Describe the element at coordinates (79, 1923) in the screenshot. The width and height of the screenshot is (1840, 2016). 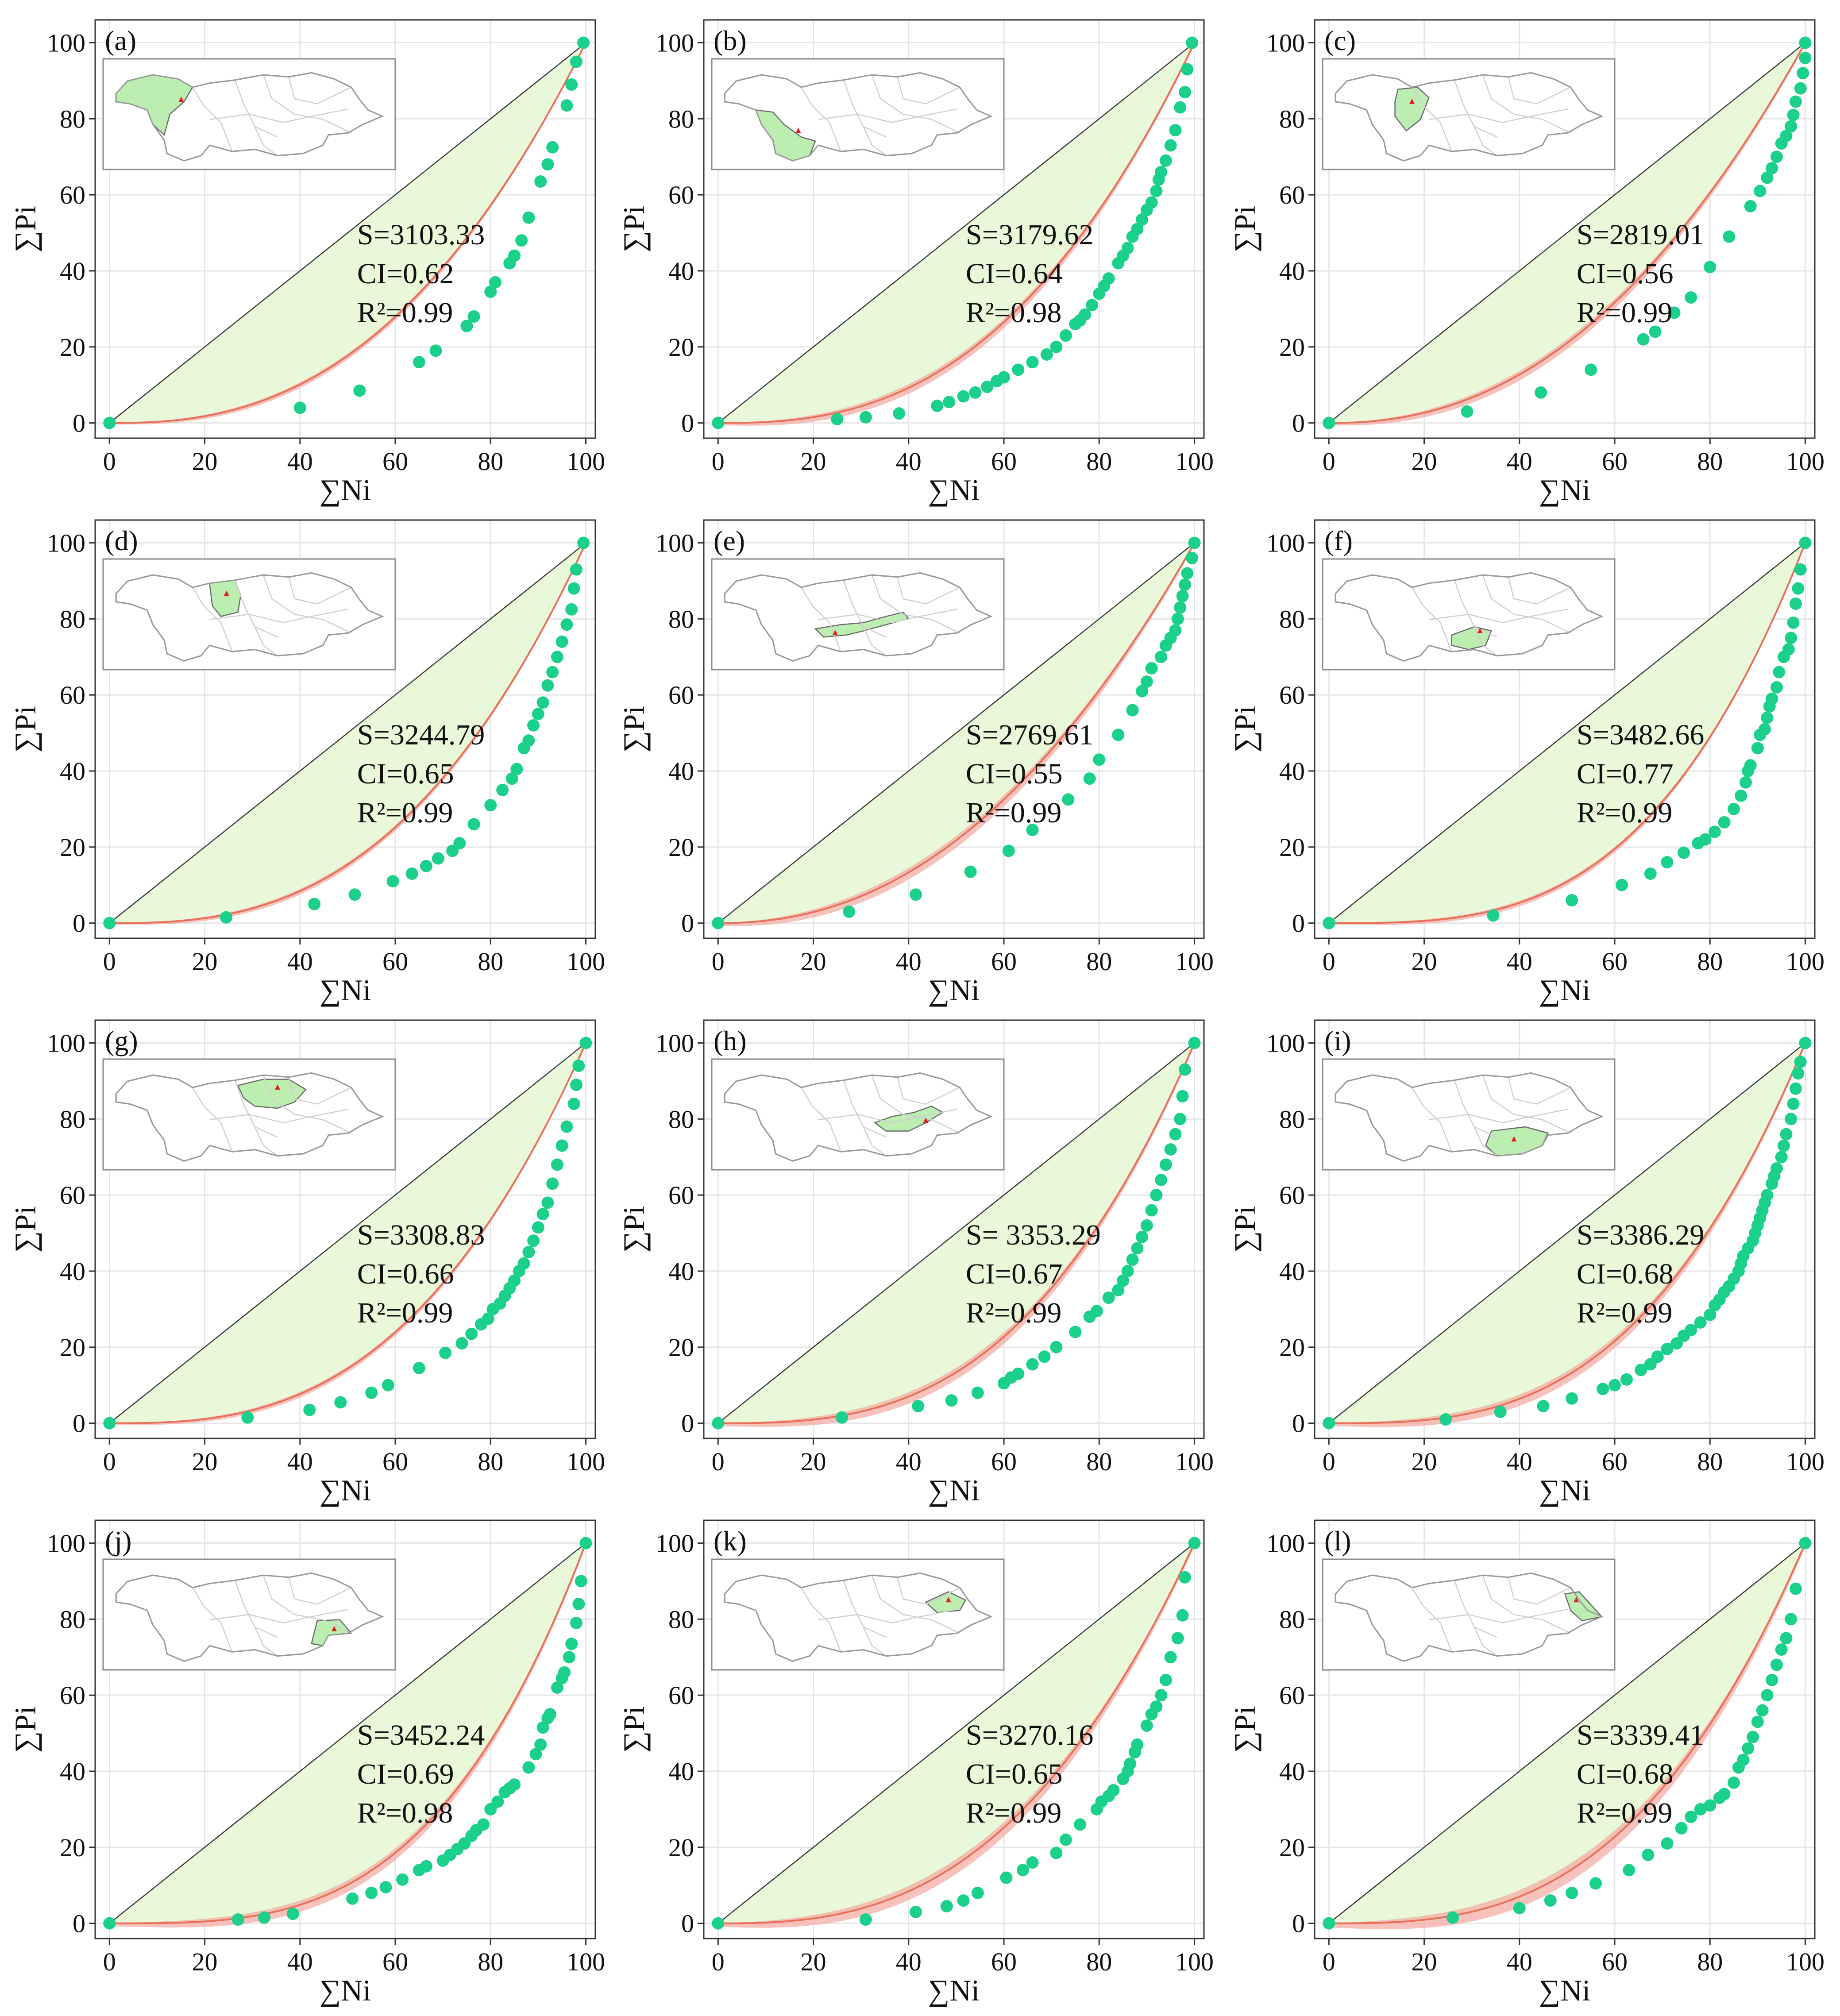
I see `y-tick-label: 0` at that location.